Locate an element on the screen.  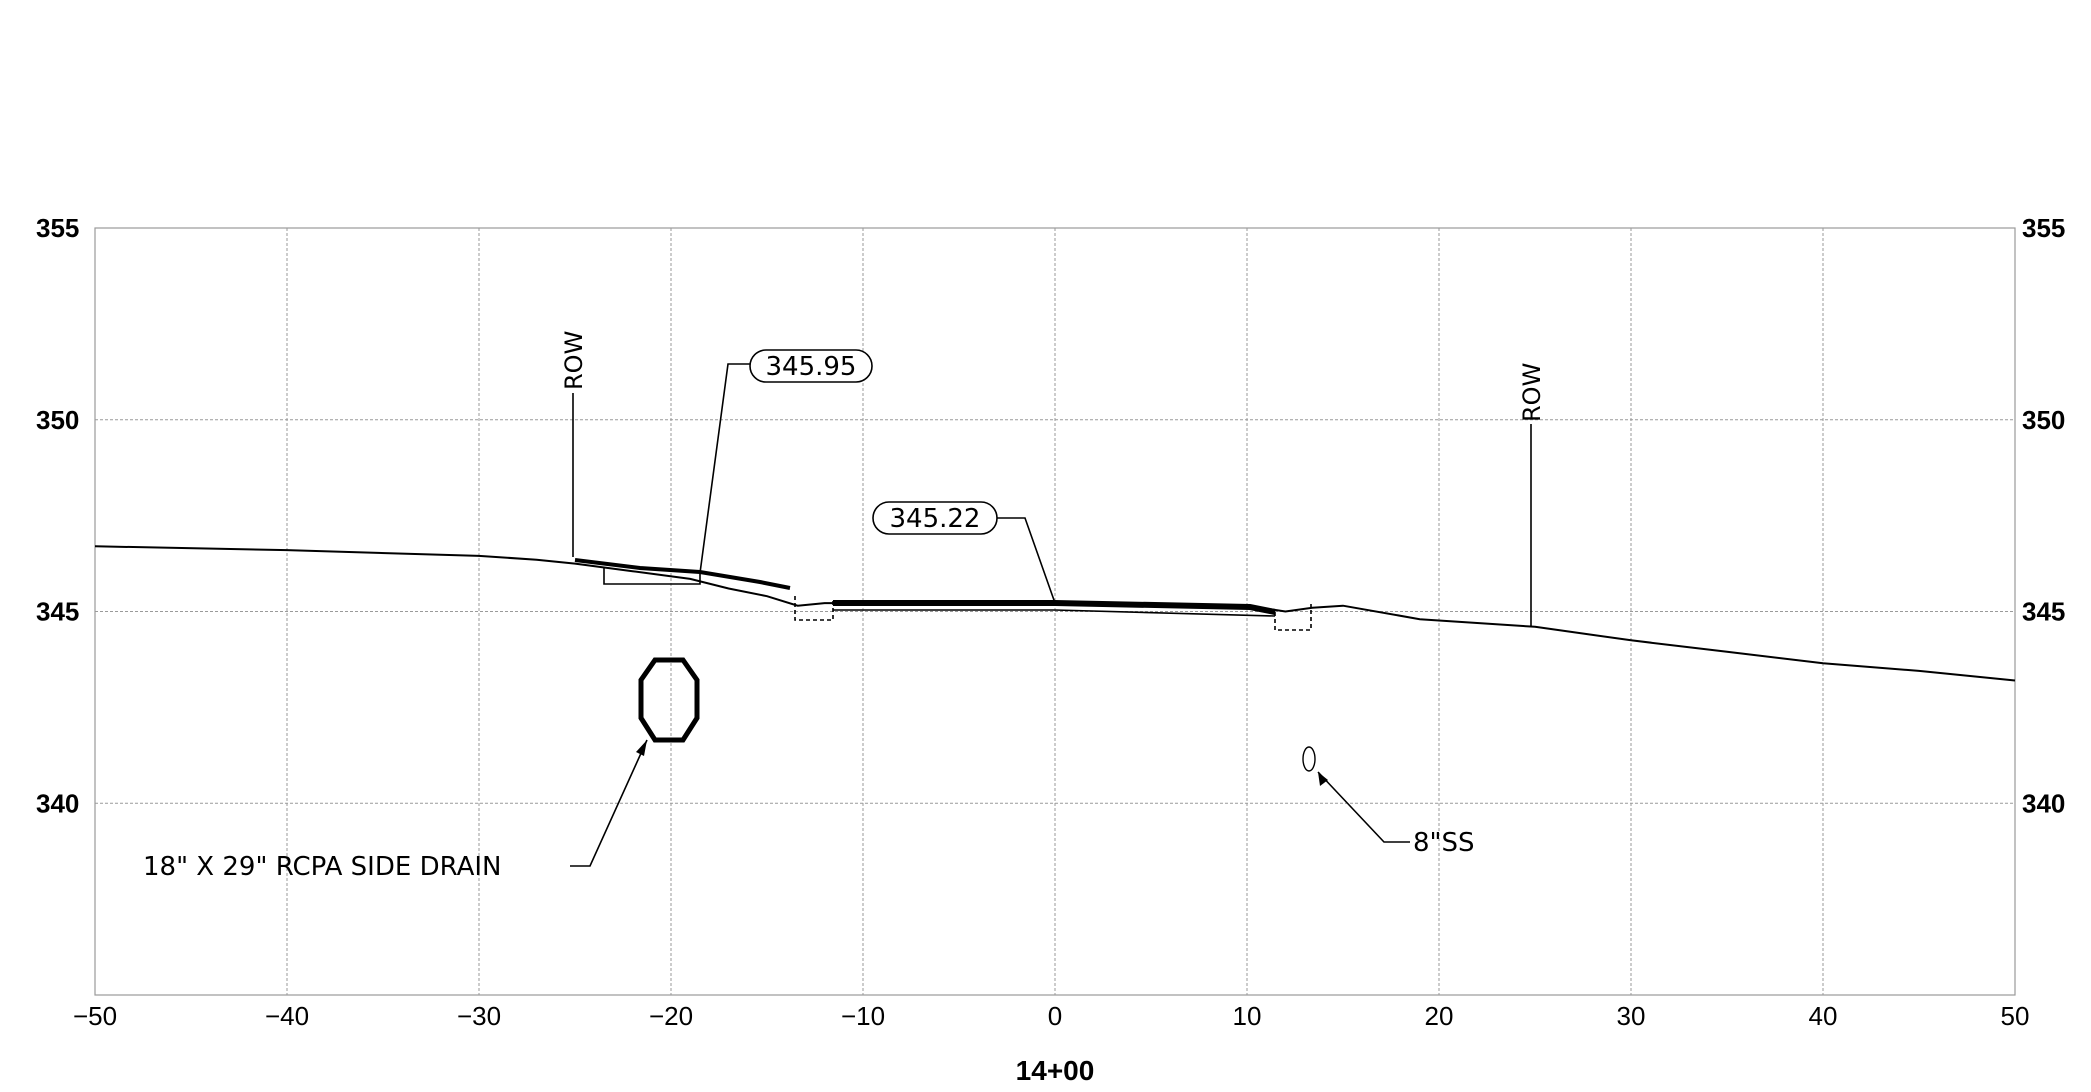
y-tick-label-left: 340 is located at coordinates (57, 803).